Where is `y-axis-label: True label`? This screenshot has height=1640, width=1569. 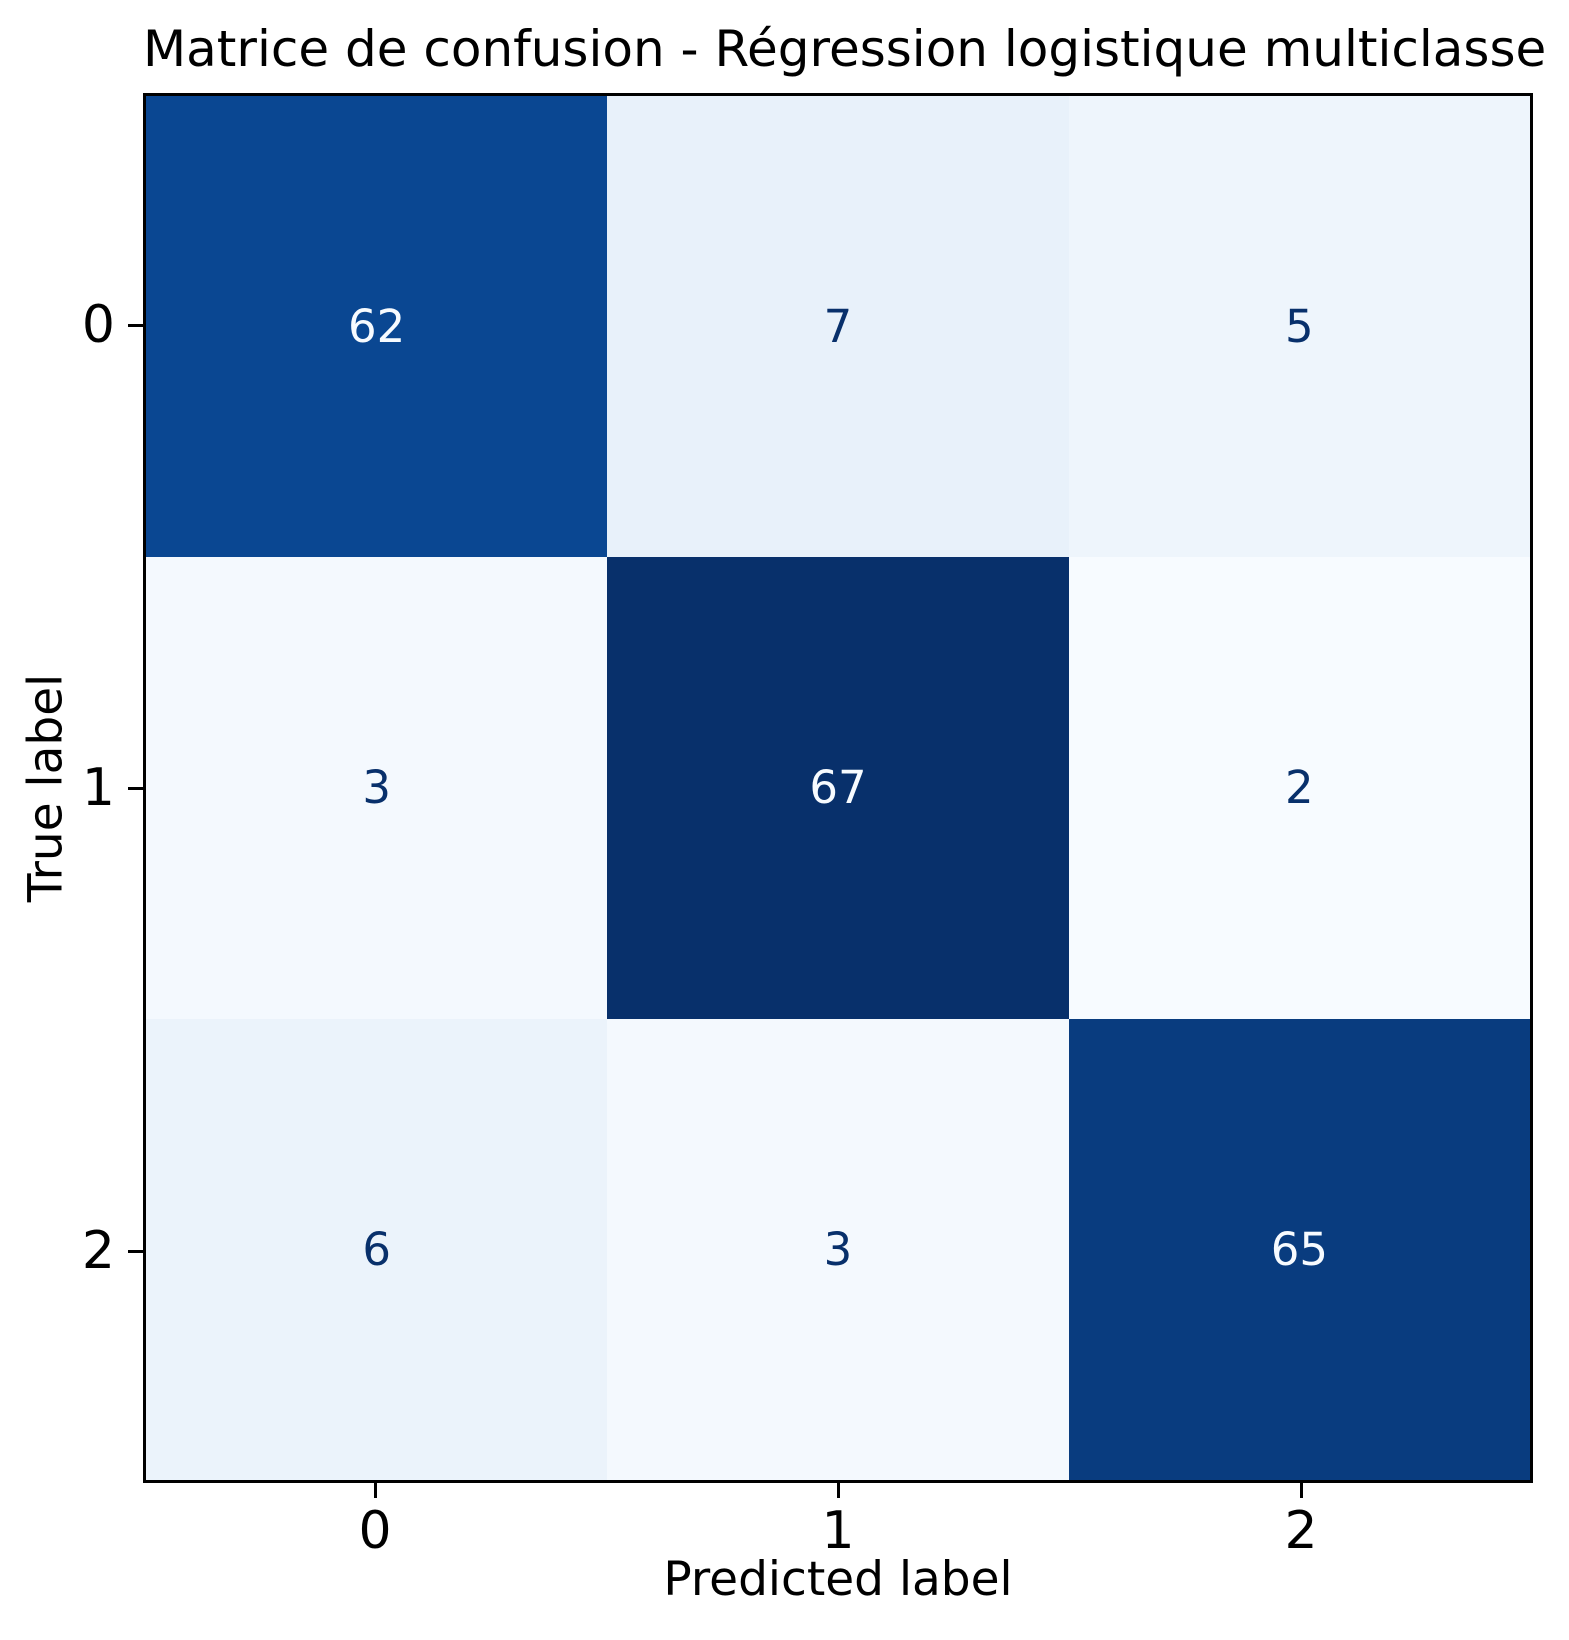 y-axis-label: True label is located at coordinates (46, 788).